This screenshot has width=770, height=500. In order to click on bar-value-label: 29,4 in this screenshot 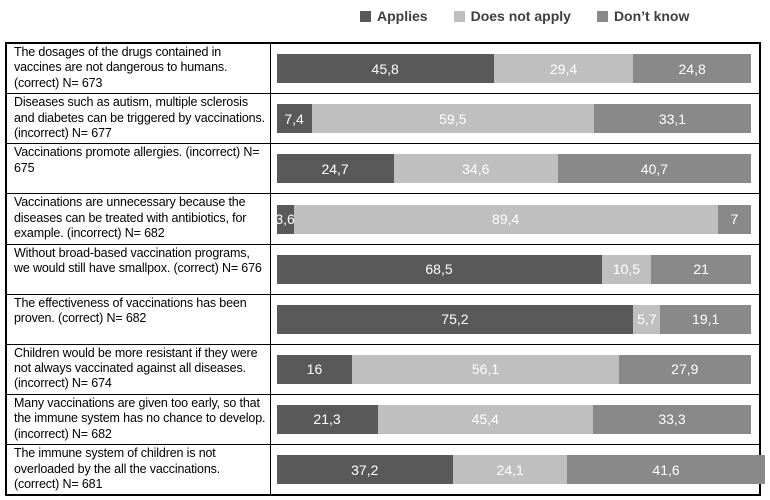, I will do `click(563, 68)`.